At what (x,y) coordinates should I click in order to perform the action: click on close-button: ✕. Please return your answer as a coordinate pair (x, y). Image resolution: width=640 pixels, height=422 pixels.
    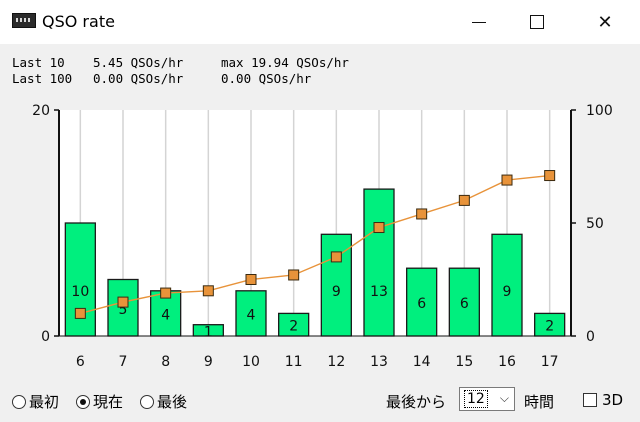
    Looking at the image, I should click on (605, 22).